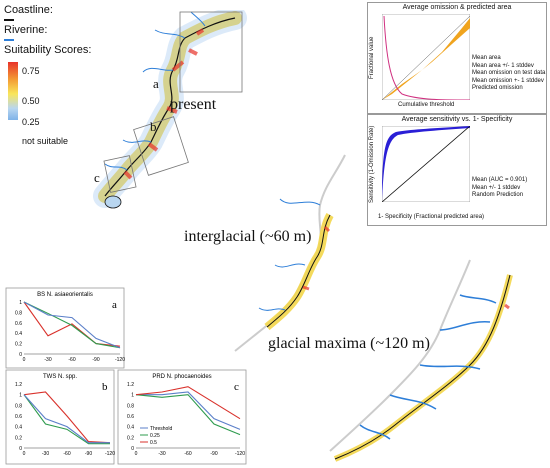 This screenshot has height=468, width=550. What do you see at coordinates (457, 119) in the screenshot?
I see `roc-chart-title: Average sensitivity vs. 1- Specificity` at bounding box center [457, 119].